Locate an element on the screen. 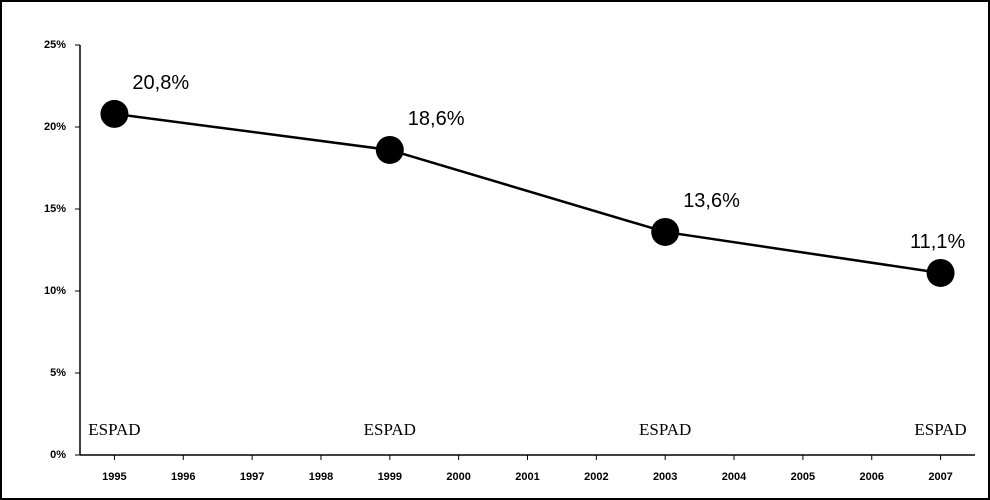  y-tick-label: 20% is located at coordinates (55, 127).